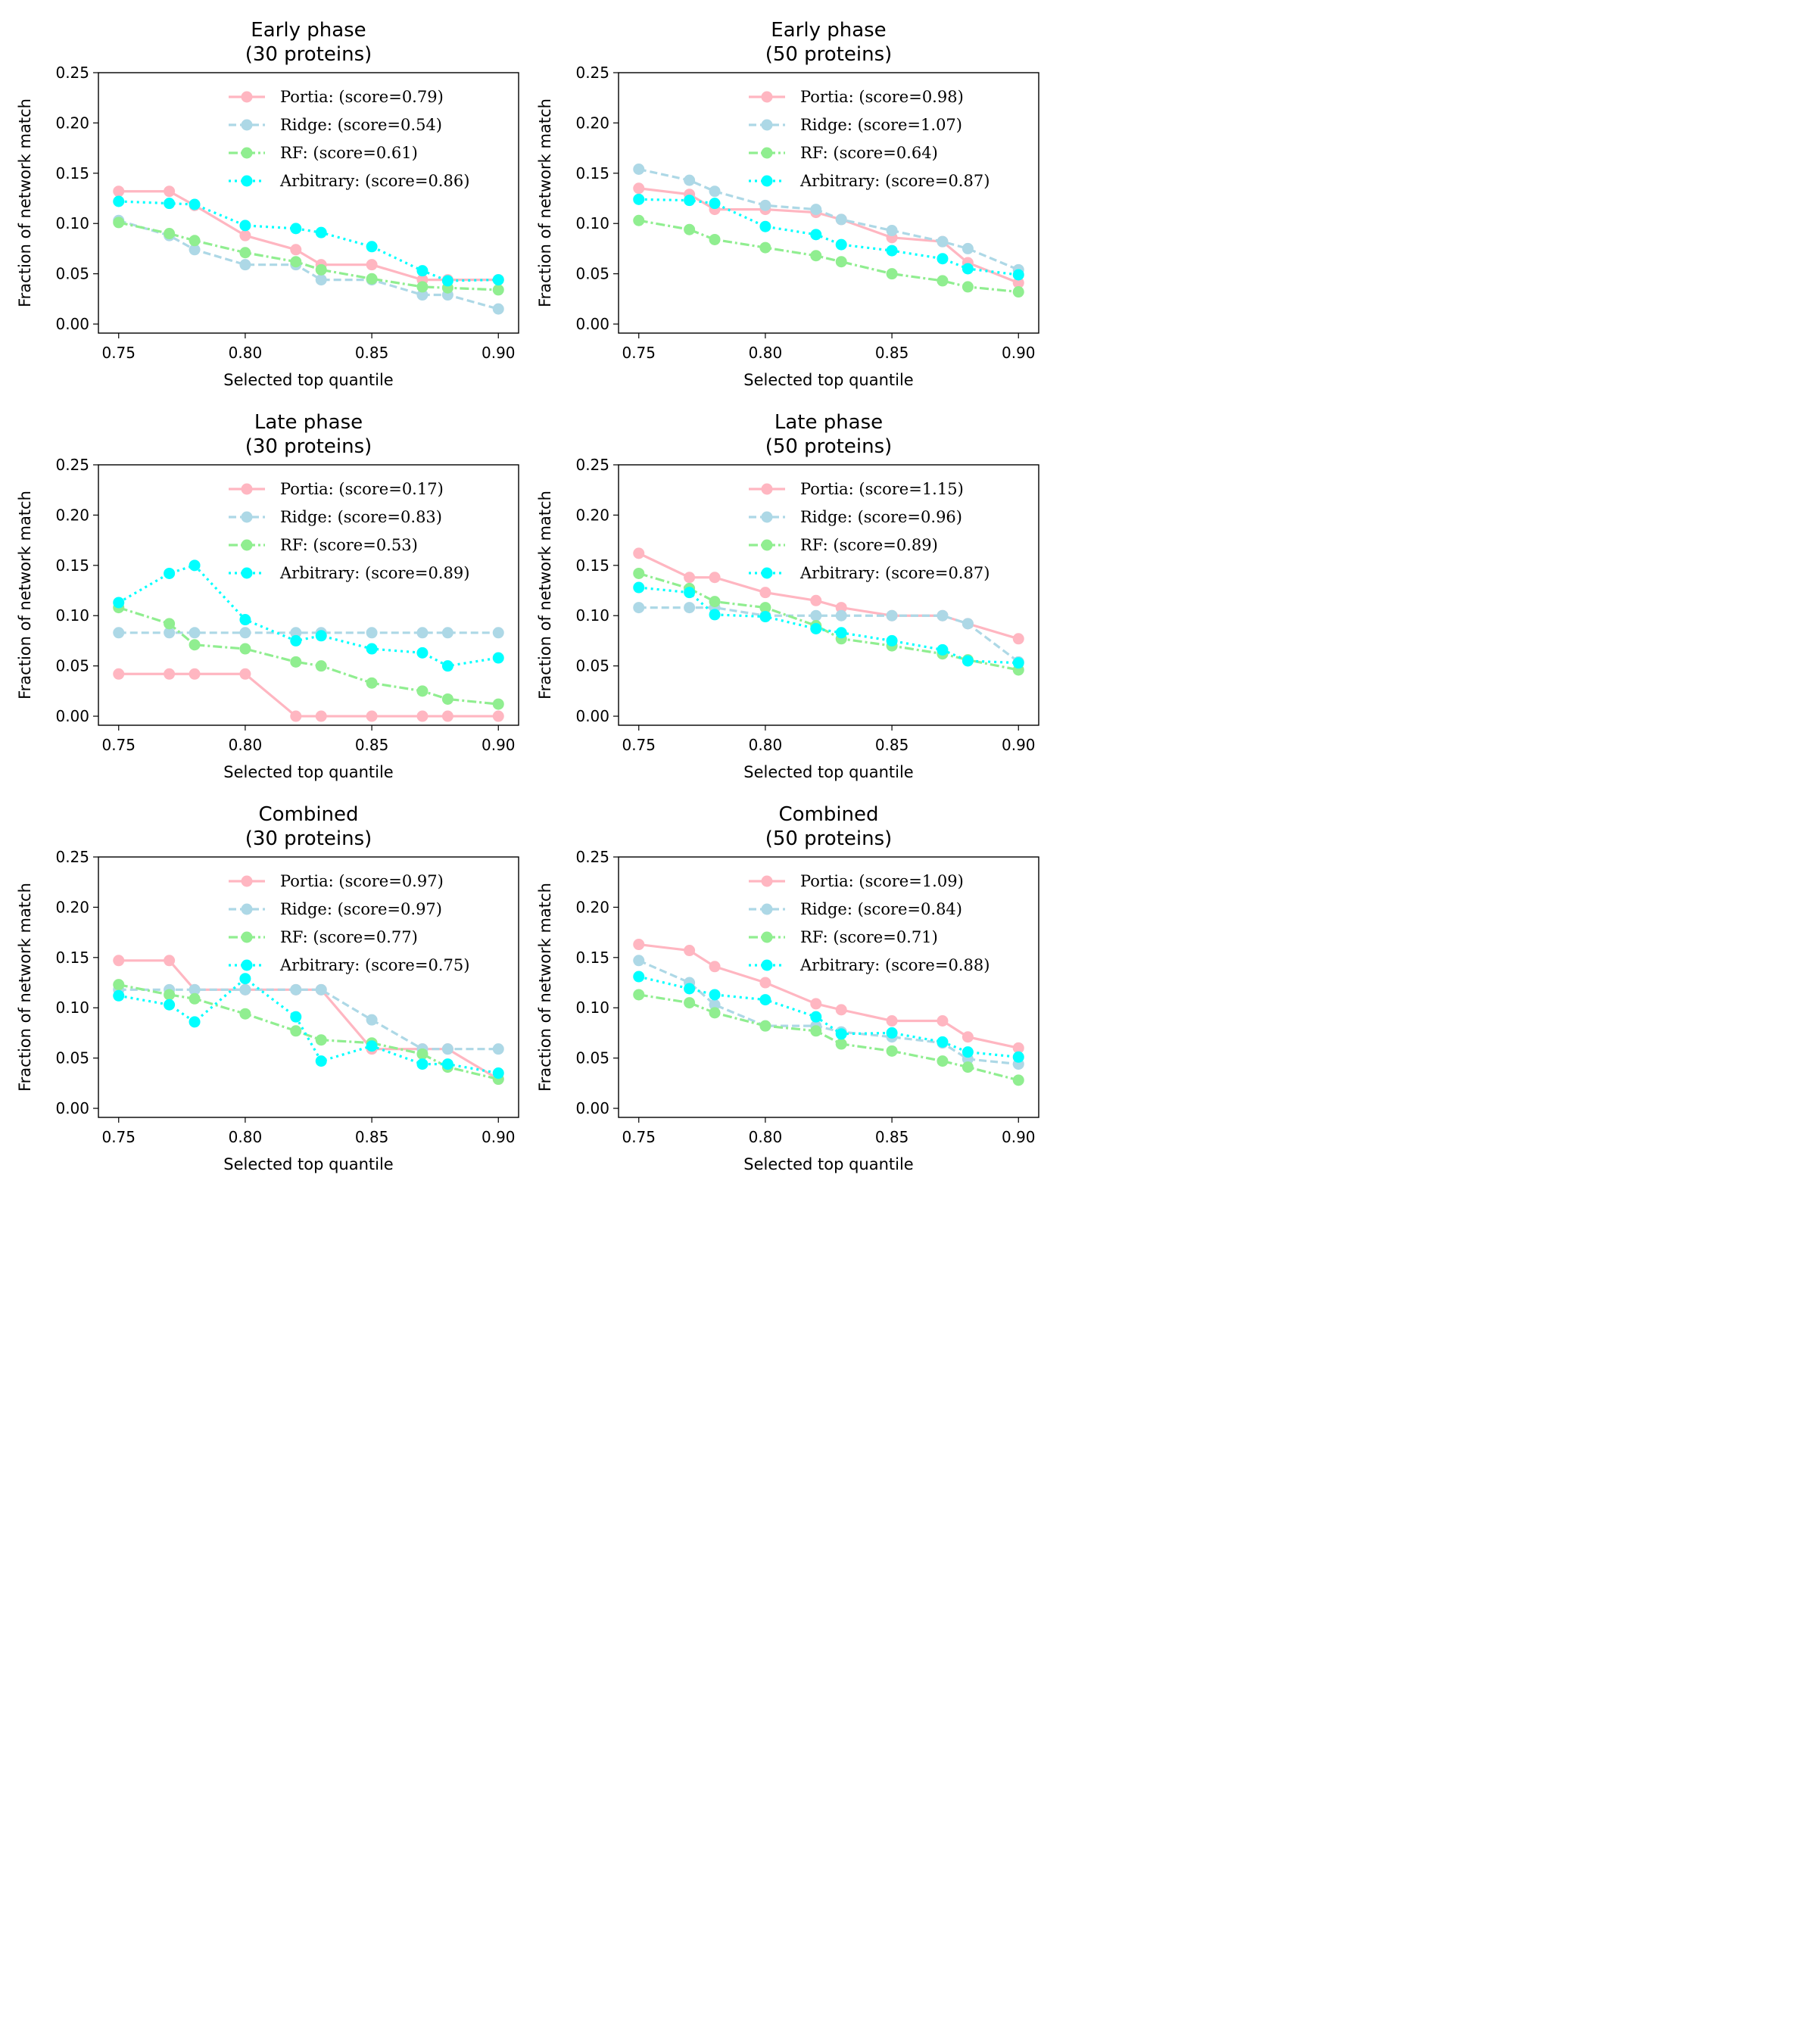  I want to click on axes-frame, so click(308, 987).